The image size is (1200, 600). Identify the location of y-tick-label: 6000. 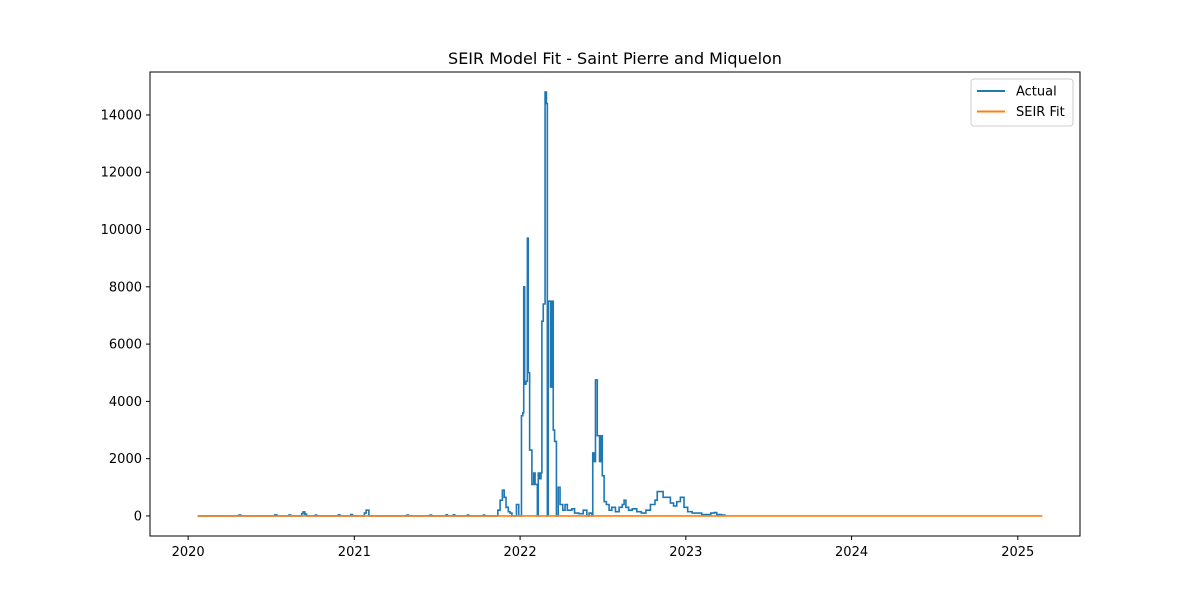
(125, 345).